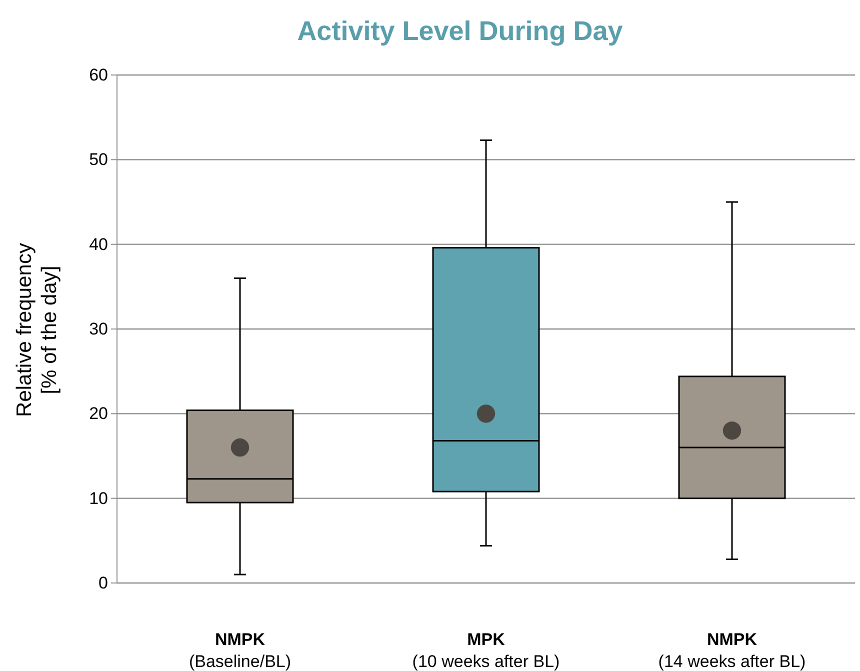 This screenshot has width=860, height=671. What do you see at coordinates (98, 244) in the screenshot?
I see `y-tick-label: 40` at bounding box center [98, 244].